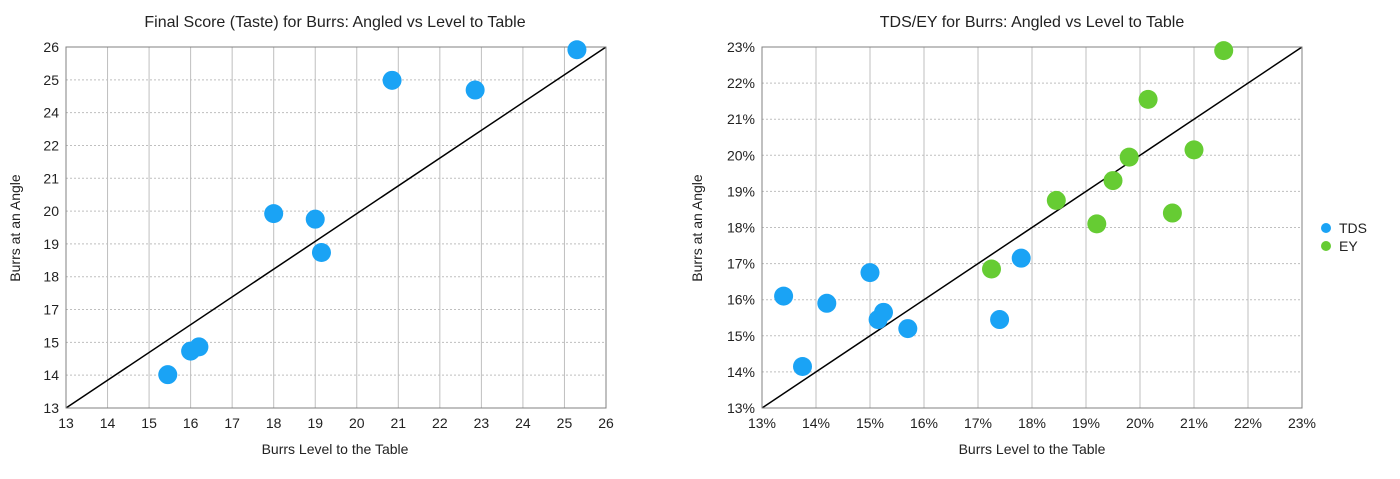  What do you see at coordinates (1194, 423) in the screenshot?
I see `x-tick-label: 21%` at bounding box center [1194, 423].